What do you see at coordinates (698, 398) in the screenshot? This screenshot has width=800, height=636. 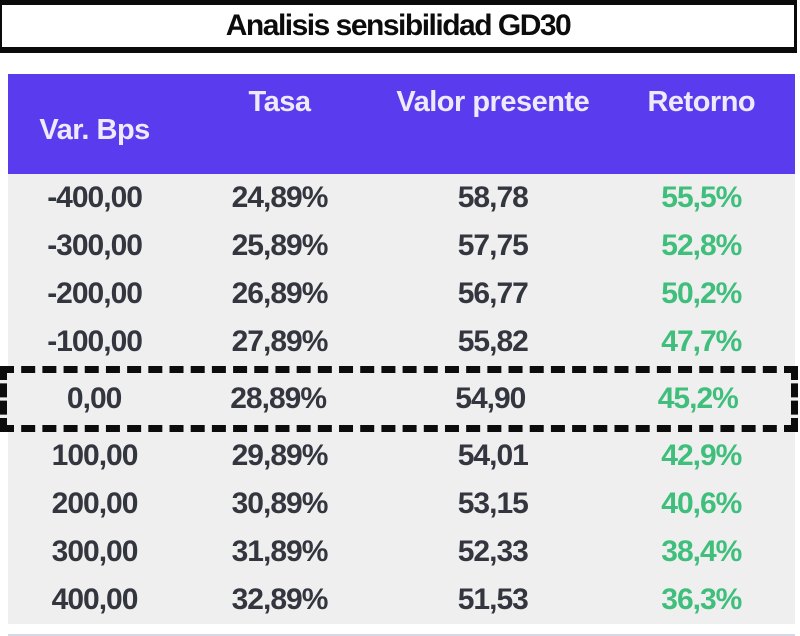 I see `cell-retorno: 45,2%` at bounding box center [698, 398].